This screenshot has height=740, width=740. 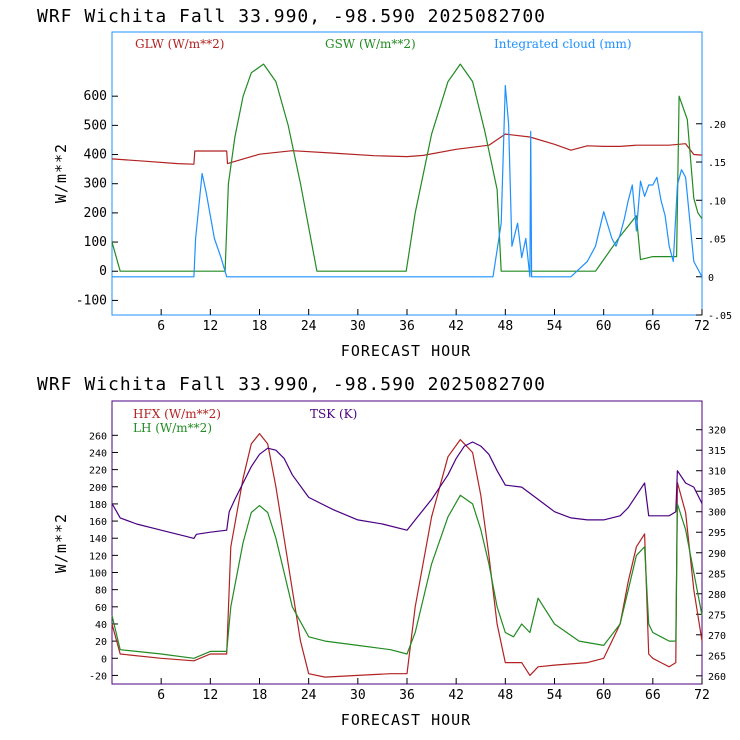 What do you see at coordinates (717, 472) in the screenshot?
I see `bottom-y2-tick-label: 310` at bounding box center [717, 472].